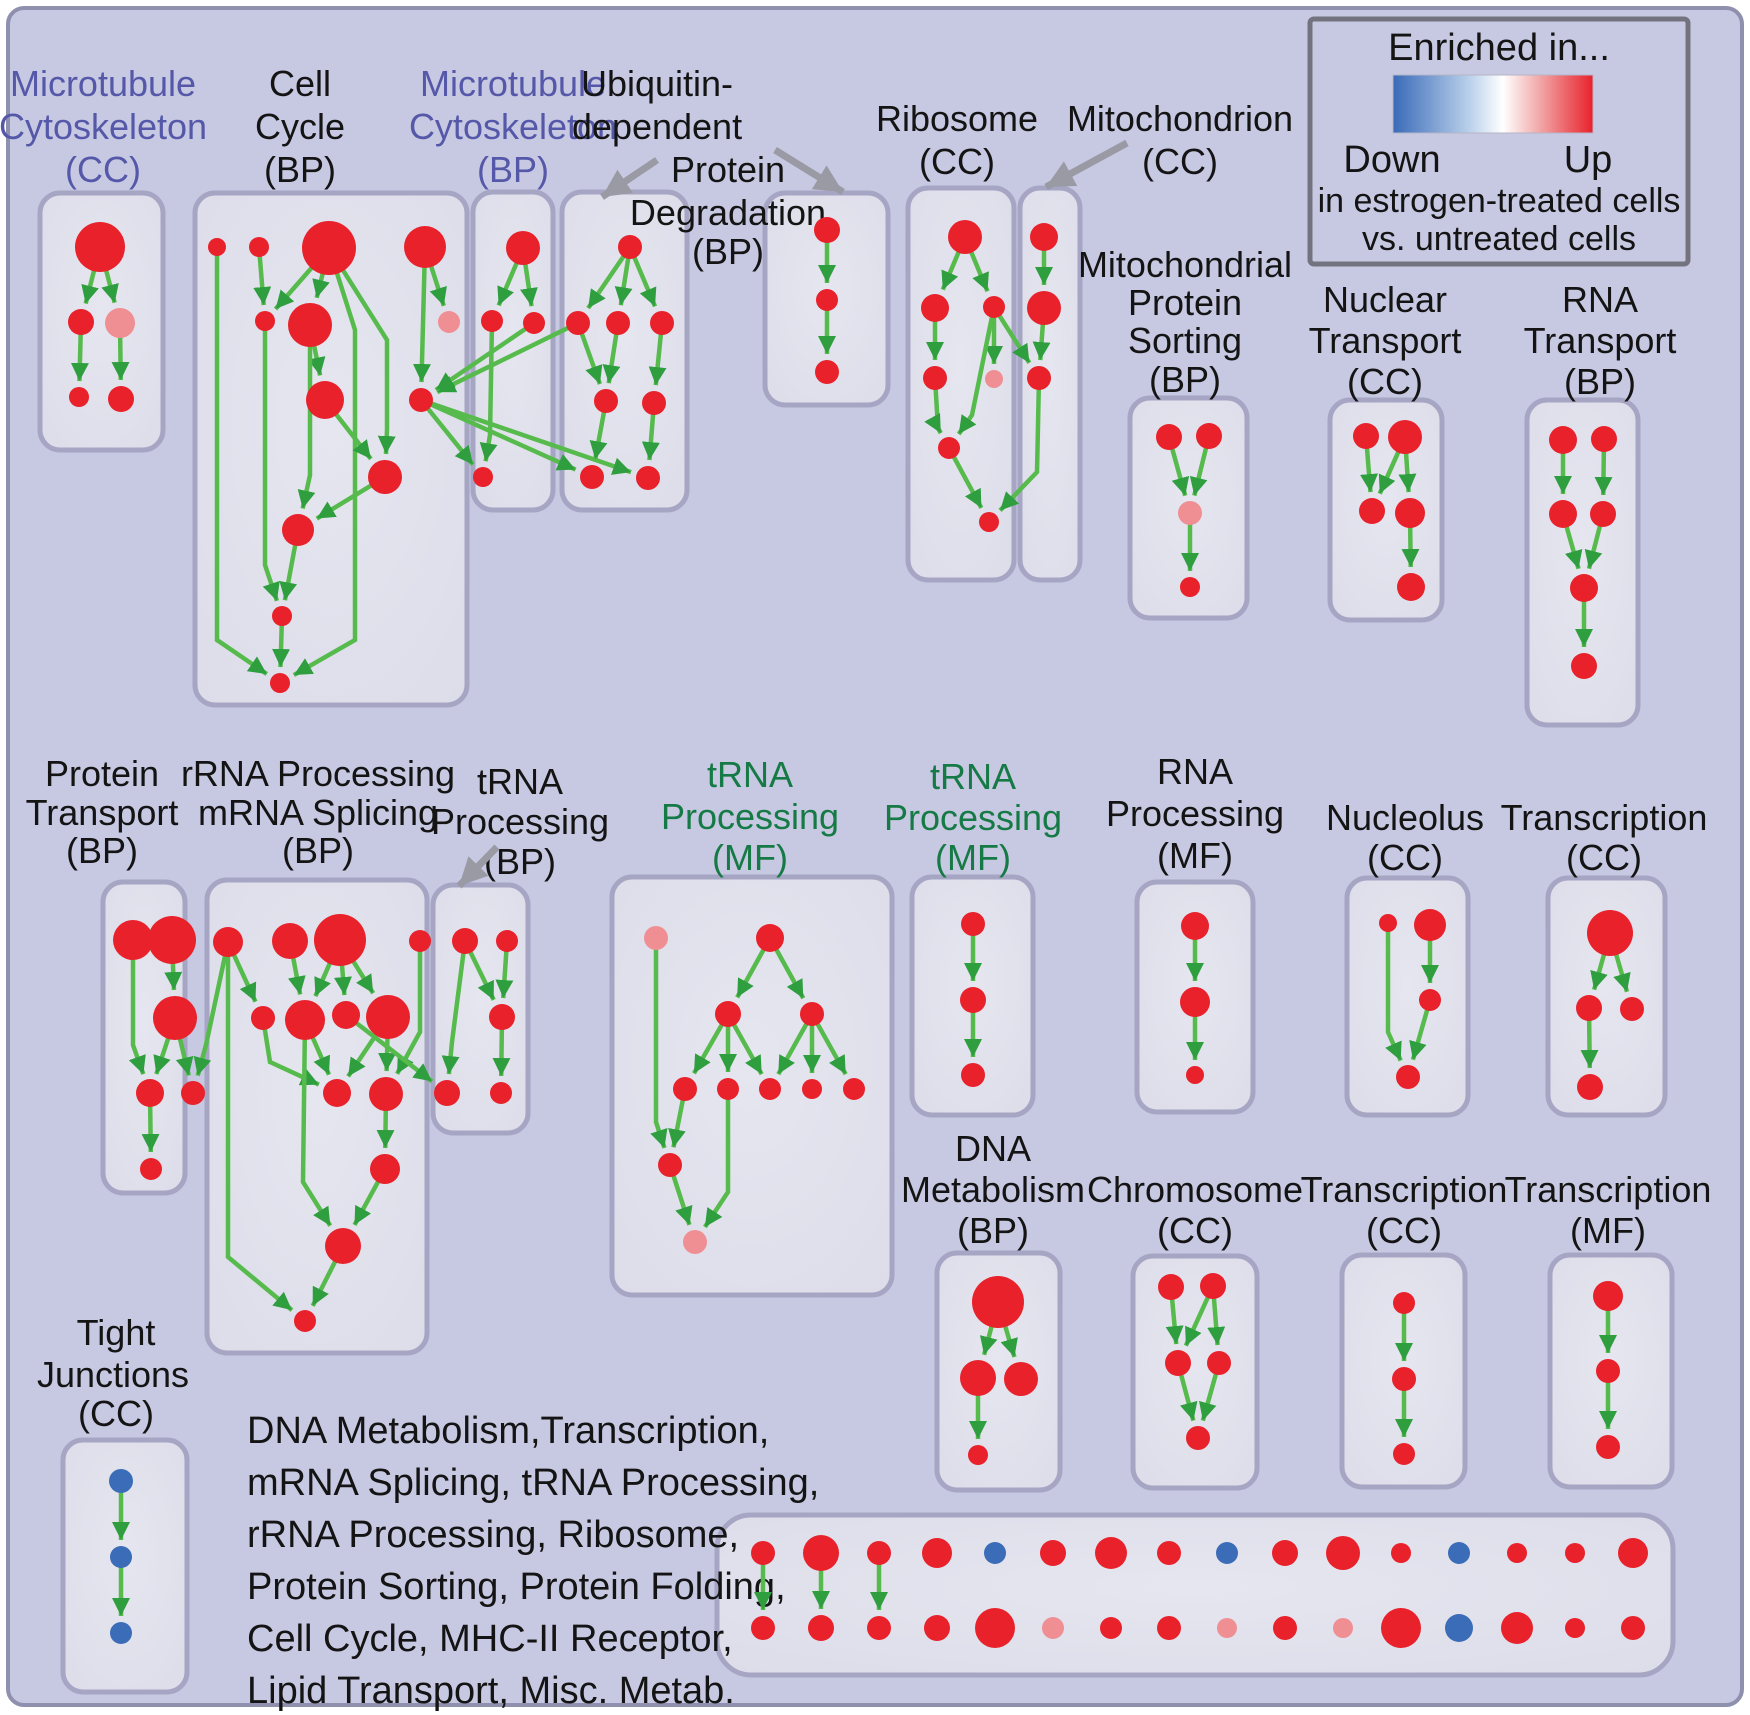 This screenshot has width=1750, height=1715. Describe the element at coordinates (1600, 381) in the screenshot. I see `label-rna-transport-bp: (BP)` at that location.